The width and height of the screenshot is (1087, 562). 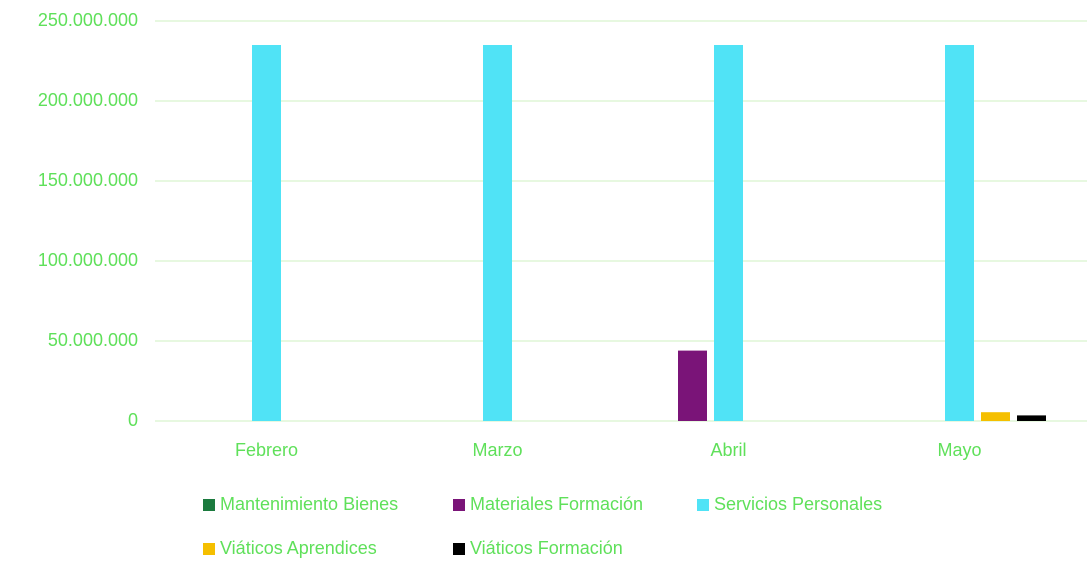 I want to click on x-tick-label: Febrero, so click(x=266, y=450).